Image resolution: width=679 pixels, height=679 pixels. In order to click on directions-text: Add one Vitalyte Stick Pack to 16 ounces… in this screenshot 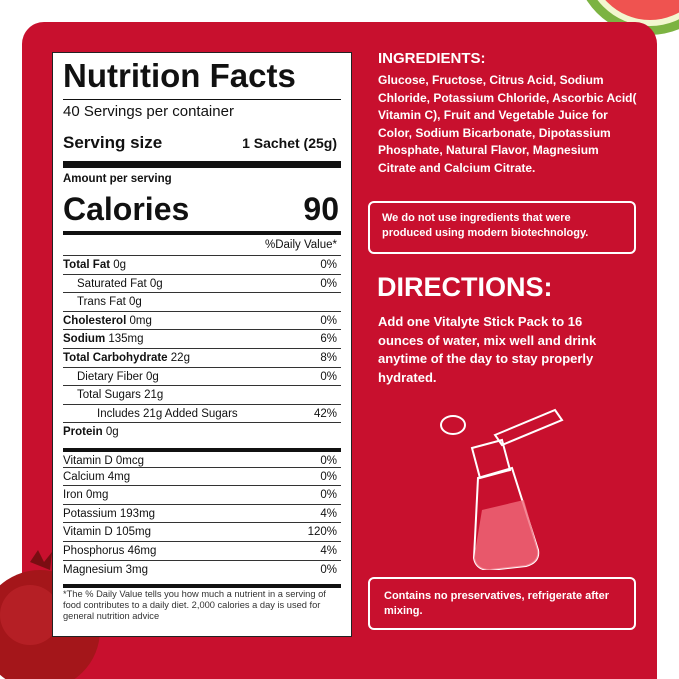, I will do `click(487, 349)`.